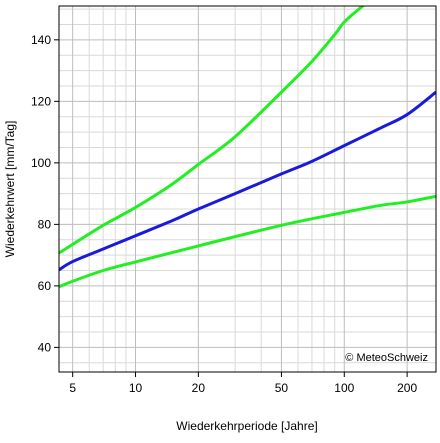 The height and width of the screenshot is (443, 440). I want to click on copyright-annotation: © MeteoSchweiz, so click(386, 358).